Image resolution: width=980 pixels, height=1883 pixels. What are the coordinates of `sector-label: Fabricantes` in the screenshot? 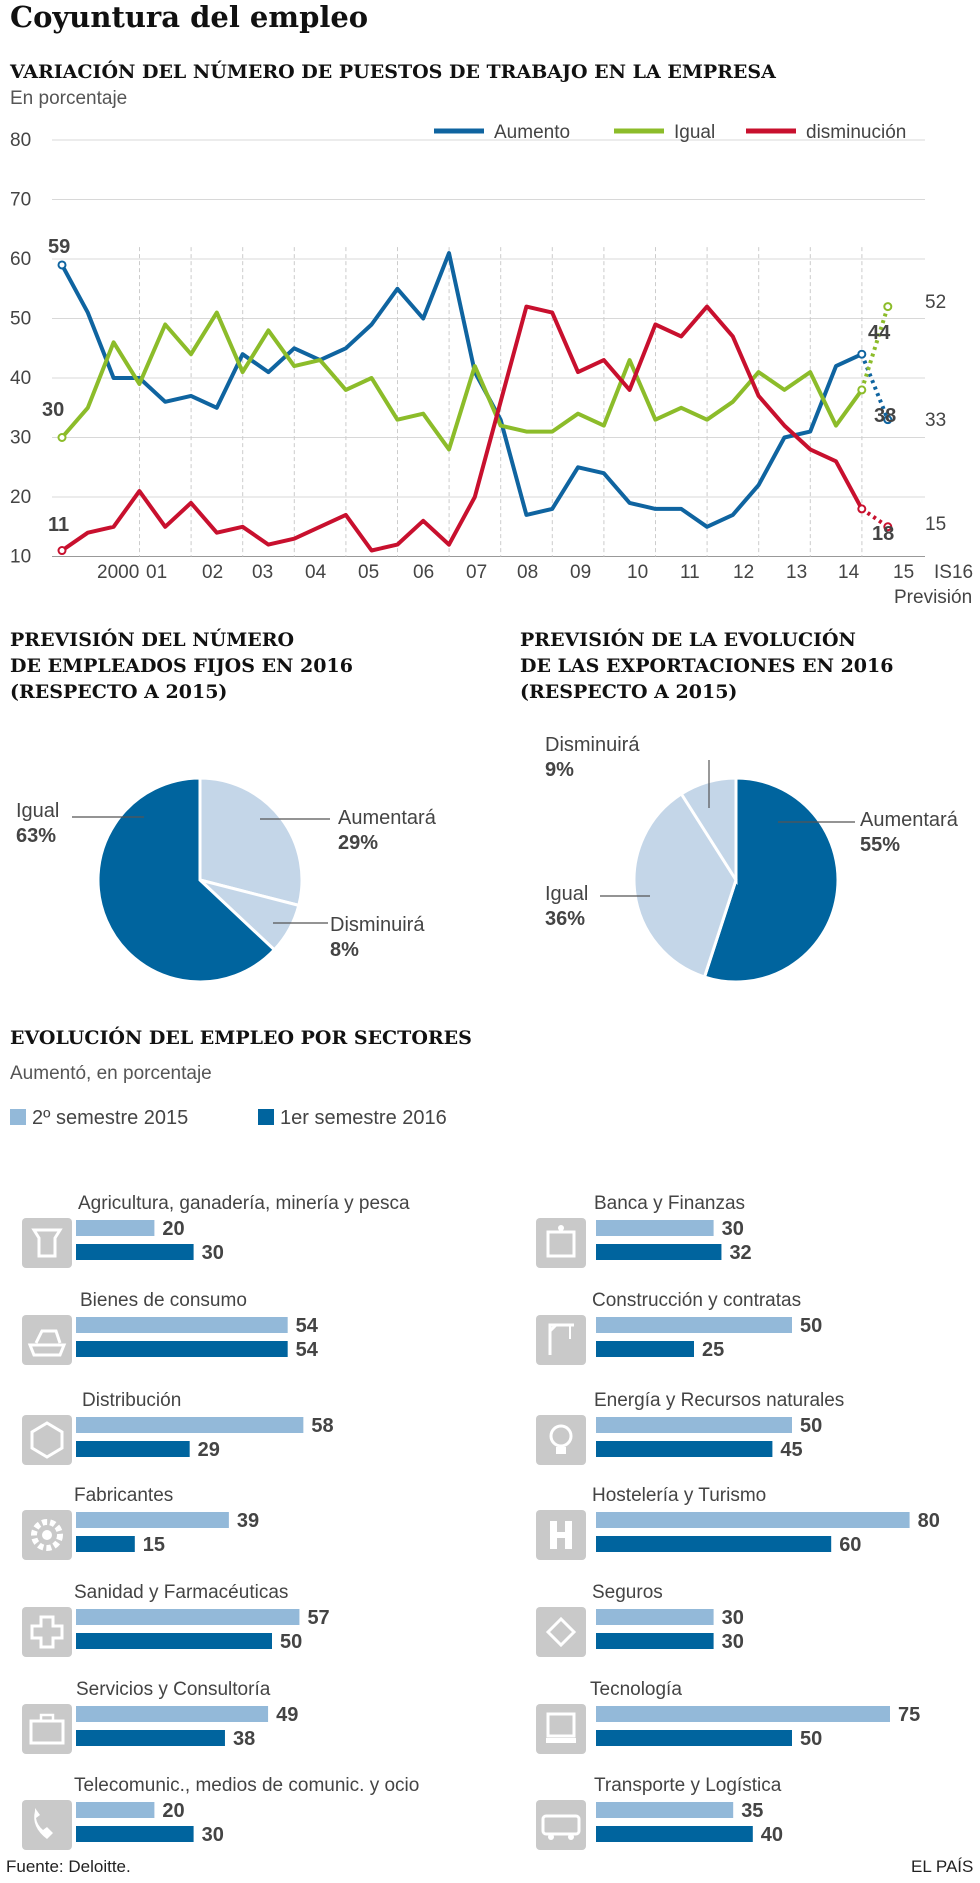 It's located at (123, 1495).